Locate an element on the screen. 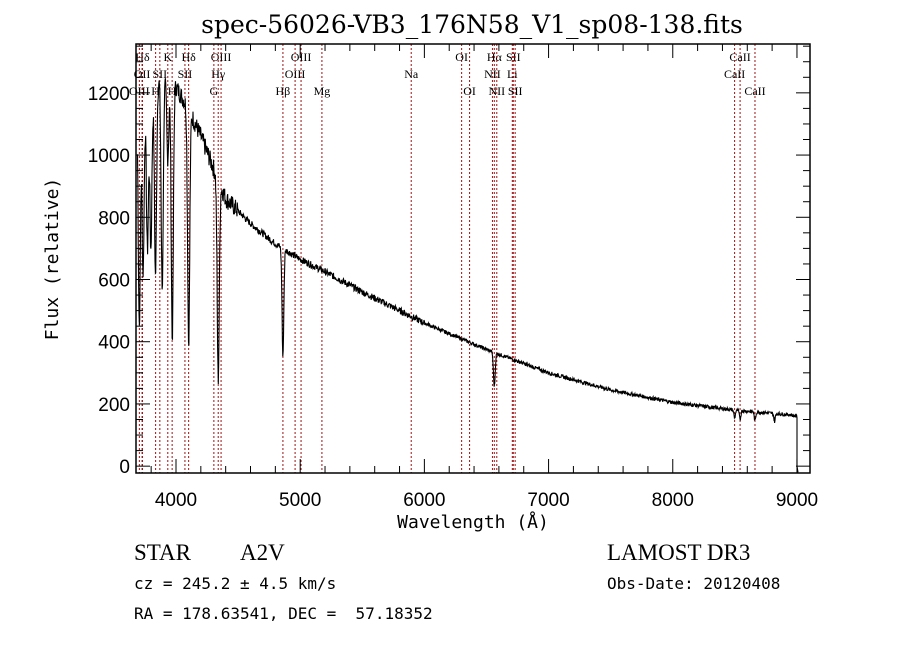  survey-label: LAMOST DR3 is located at coordinates (679, 552).